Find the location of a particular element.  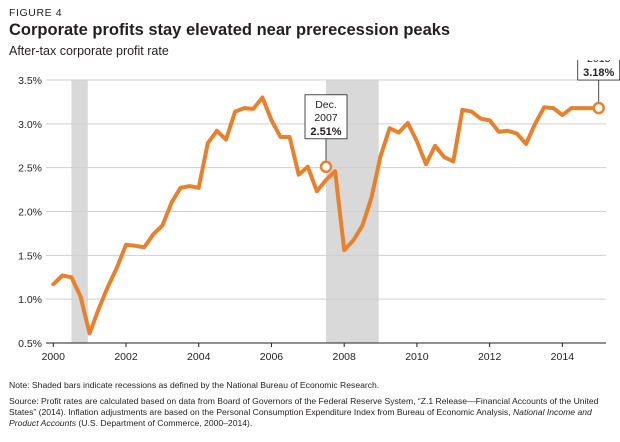

x-tick-label-1: 2002 is located at coordinates (126, 357).